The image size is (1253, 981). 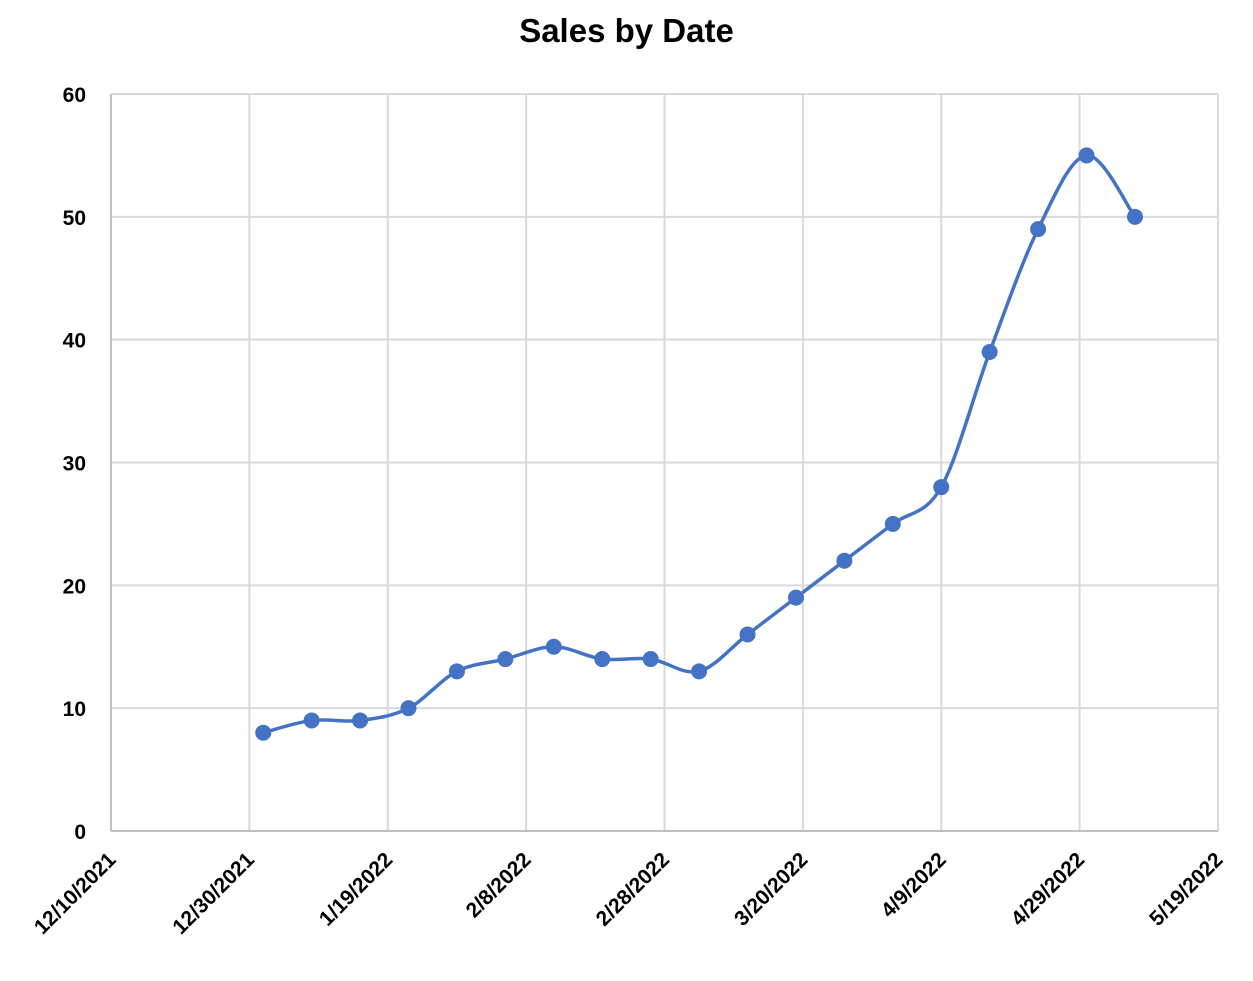 I want to click on x-tick-label: 3/20/2022, so click(x=771, y=889).